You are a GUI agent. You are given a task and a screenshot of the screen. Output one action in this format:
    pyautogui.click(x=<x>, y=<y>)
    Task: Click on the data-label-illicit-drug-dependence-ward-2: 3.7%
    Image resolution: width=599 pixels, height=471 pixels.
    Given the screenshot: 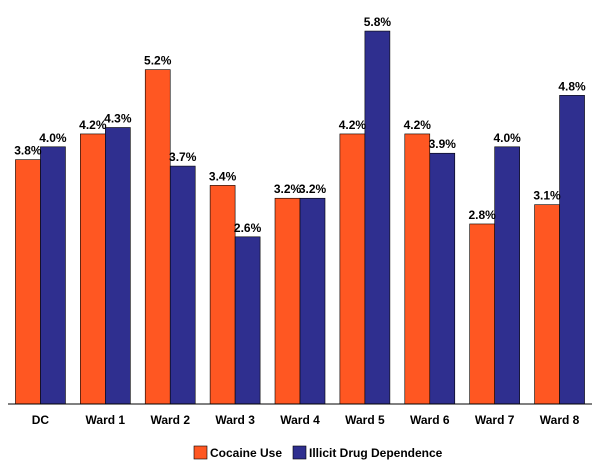 What is the action you would take?
    pyautogui.click(x=183, y=157)
    